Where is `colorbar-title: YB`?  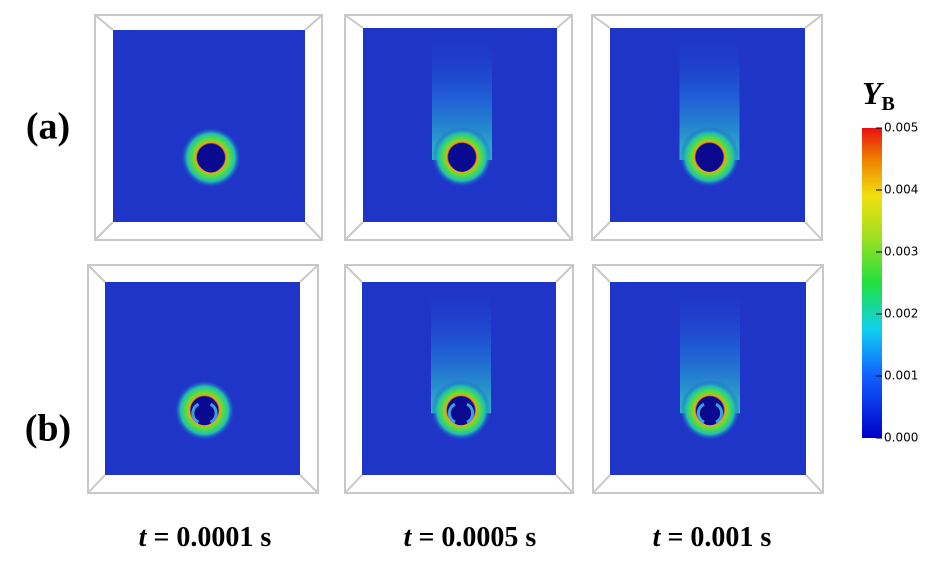
colorbar-title: YB is located at coordinates (878, 95).